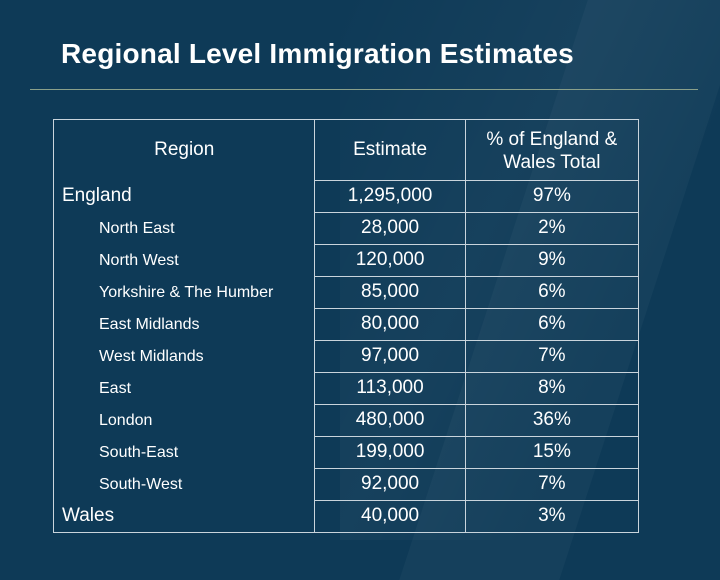  Describe the element at coordinates (390, 388) in the screenshot. I see `estimate-cell: 113,000` at that location.